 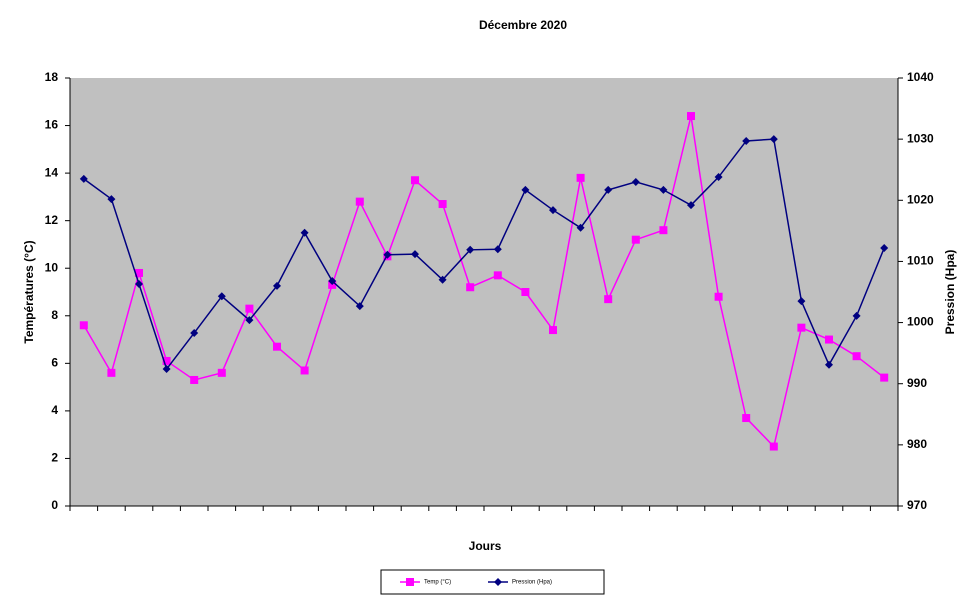 What do you see at coordinates (920, 77) in the screenshot?
I see `y2-tick-label: 1040` at bounding box center [920, 77].